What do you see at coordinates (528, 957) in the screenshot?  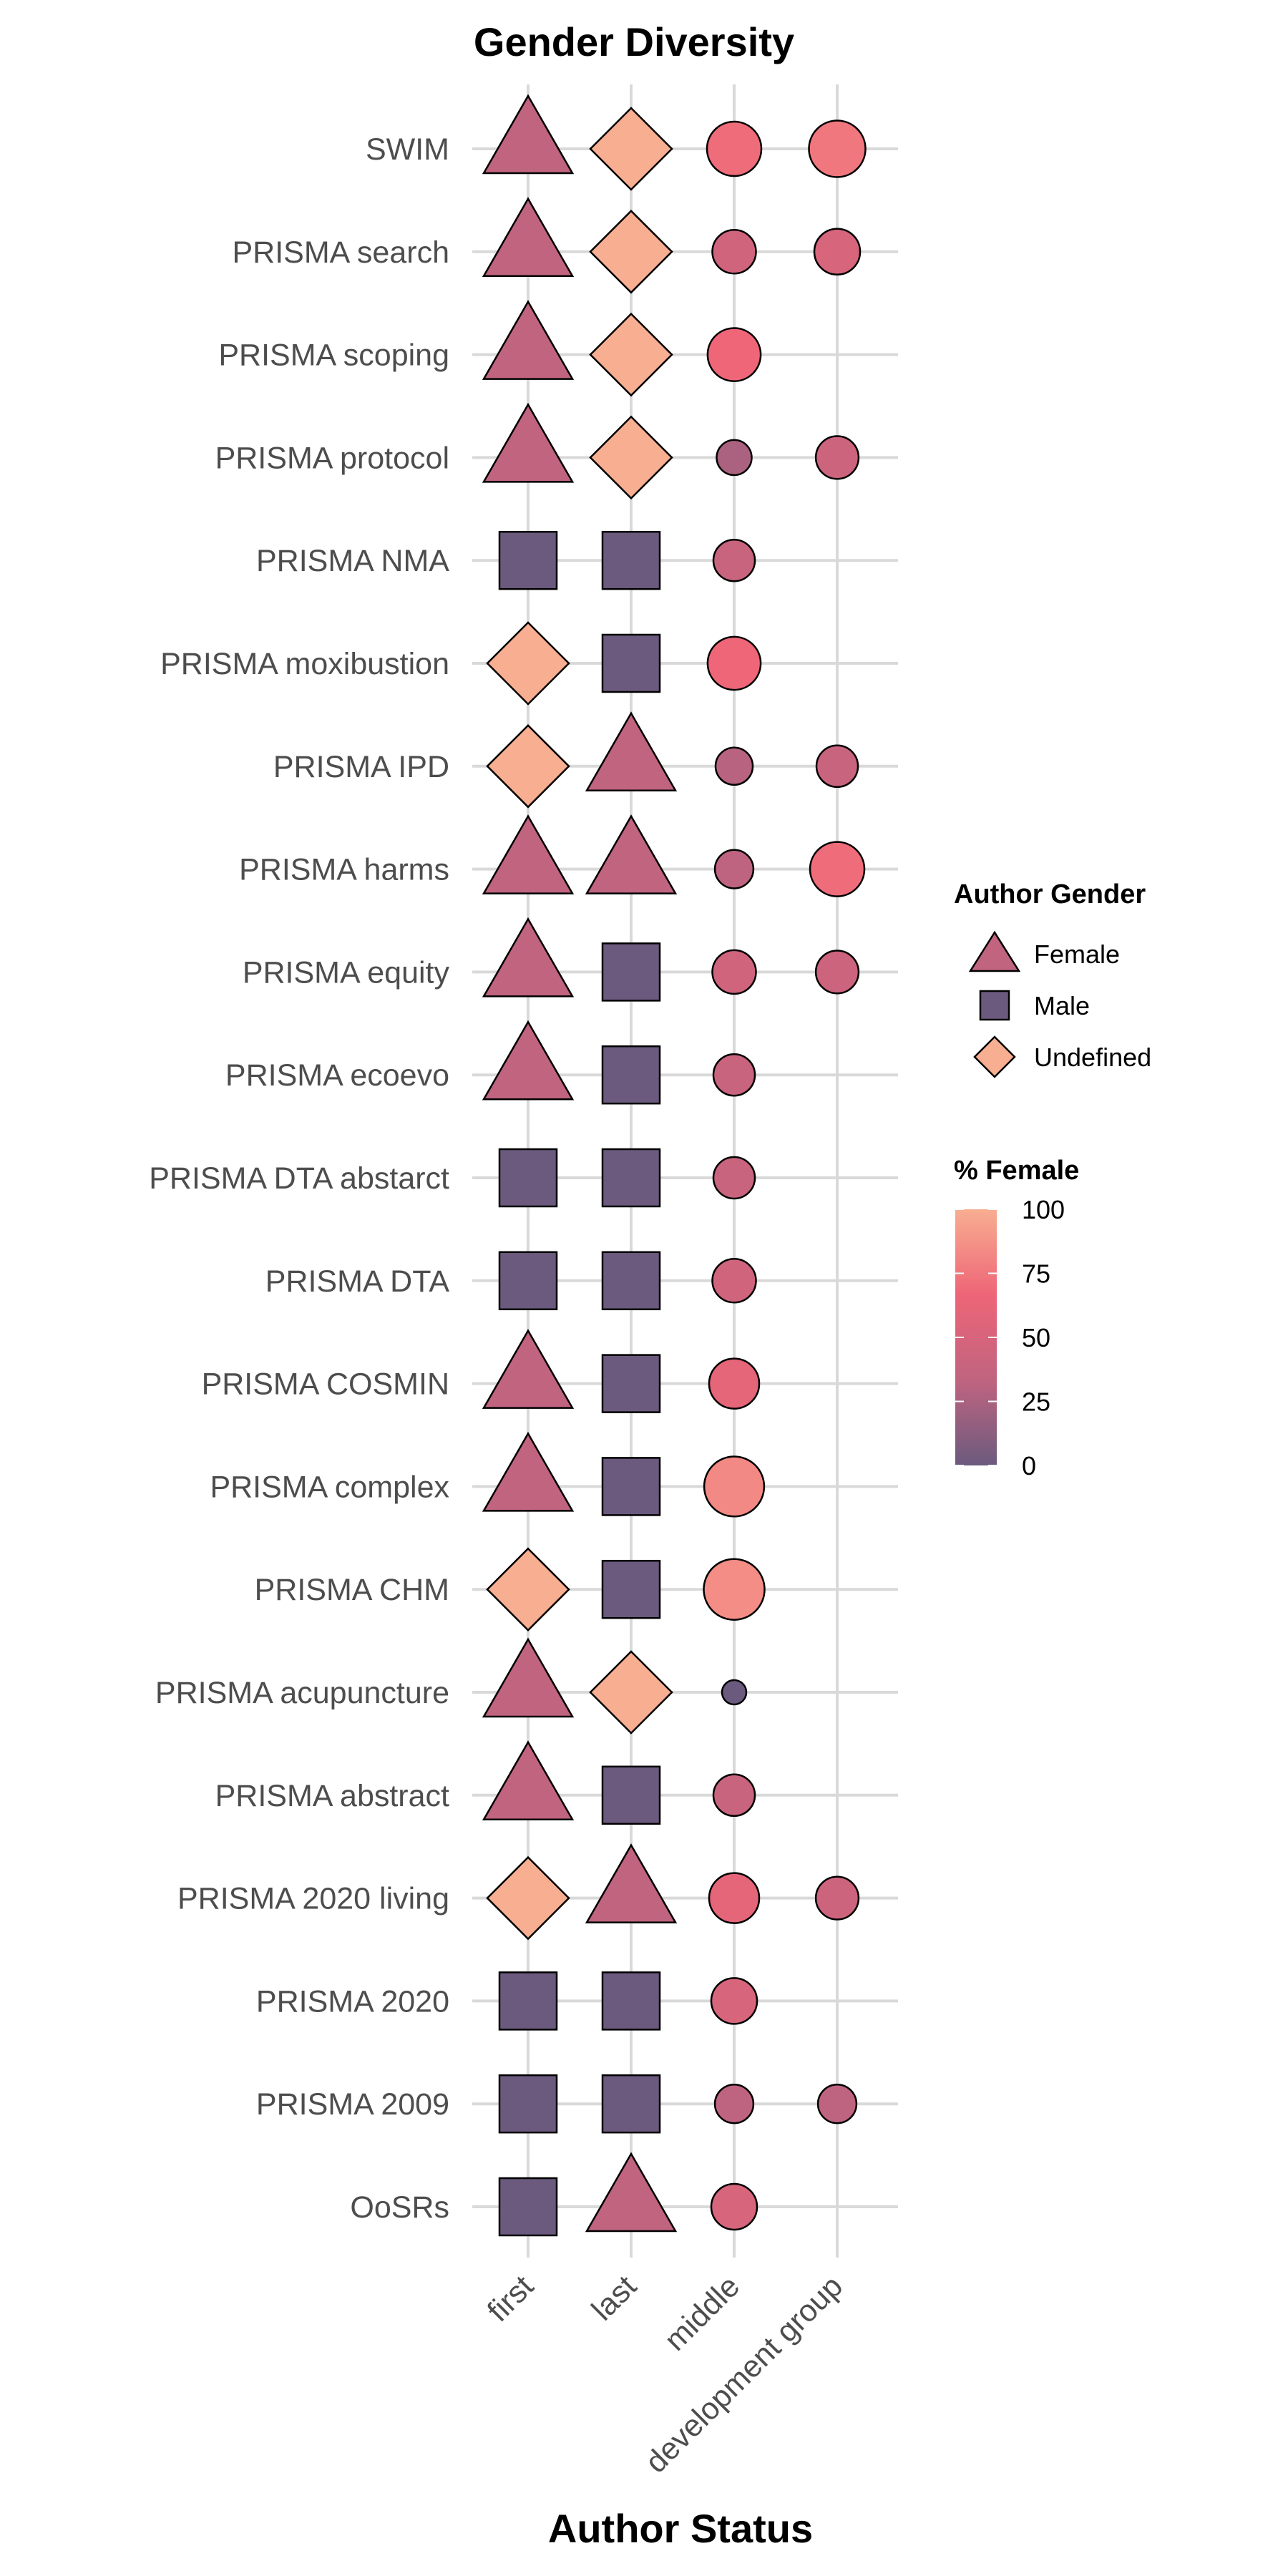 I see `first-author-marker-prisma-equity` at bounding box center [528, 957].